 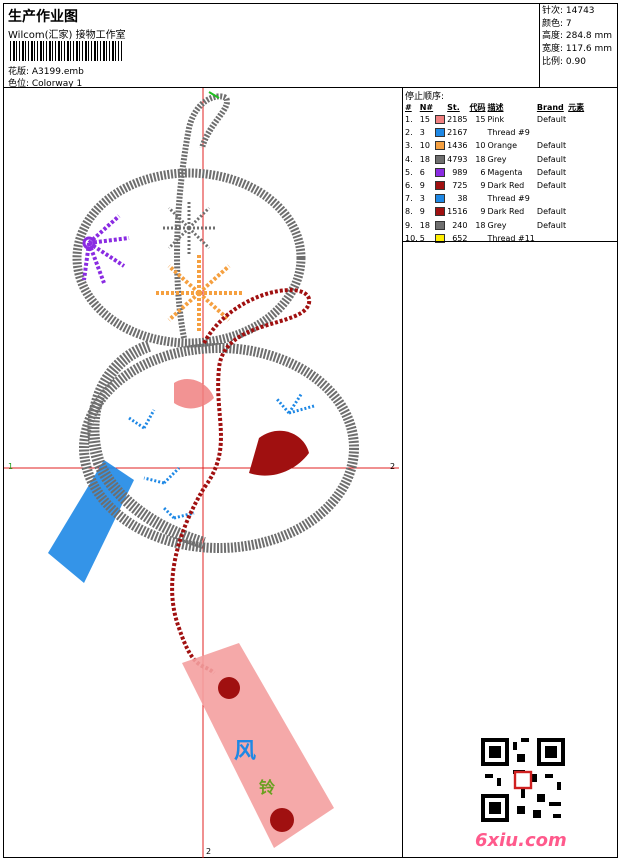 I want to click on thread-row: 4. 18 4793 18 Grey Default, so click(x=494, y=159).